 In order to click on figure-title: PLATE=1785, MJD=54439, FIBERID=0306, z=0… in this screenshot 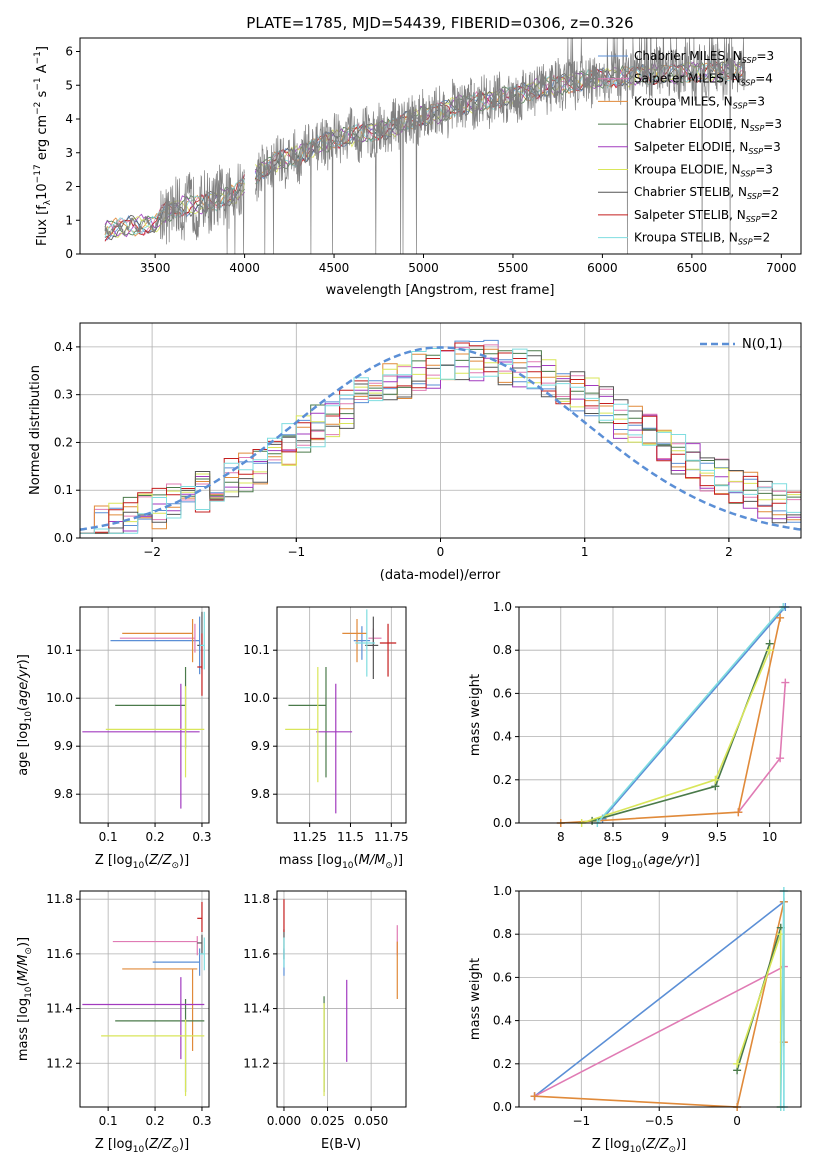, I will do `click(439, 23)`.